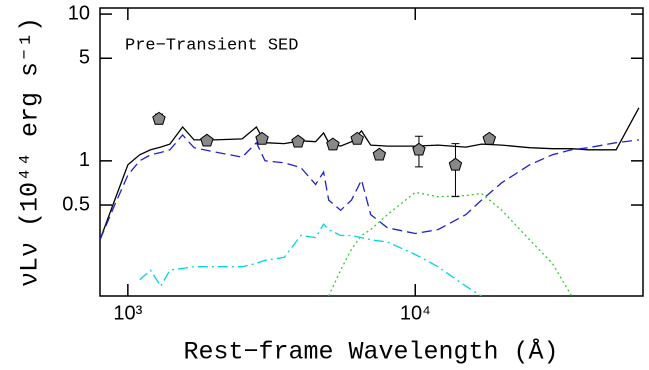 The image size is (649, 370). Describe the element at coordinates (84, 160) in the screenshot. I see `y-tick-label: 1` at that location.